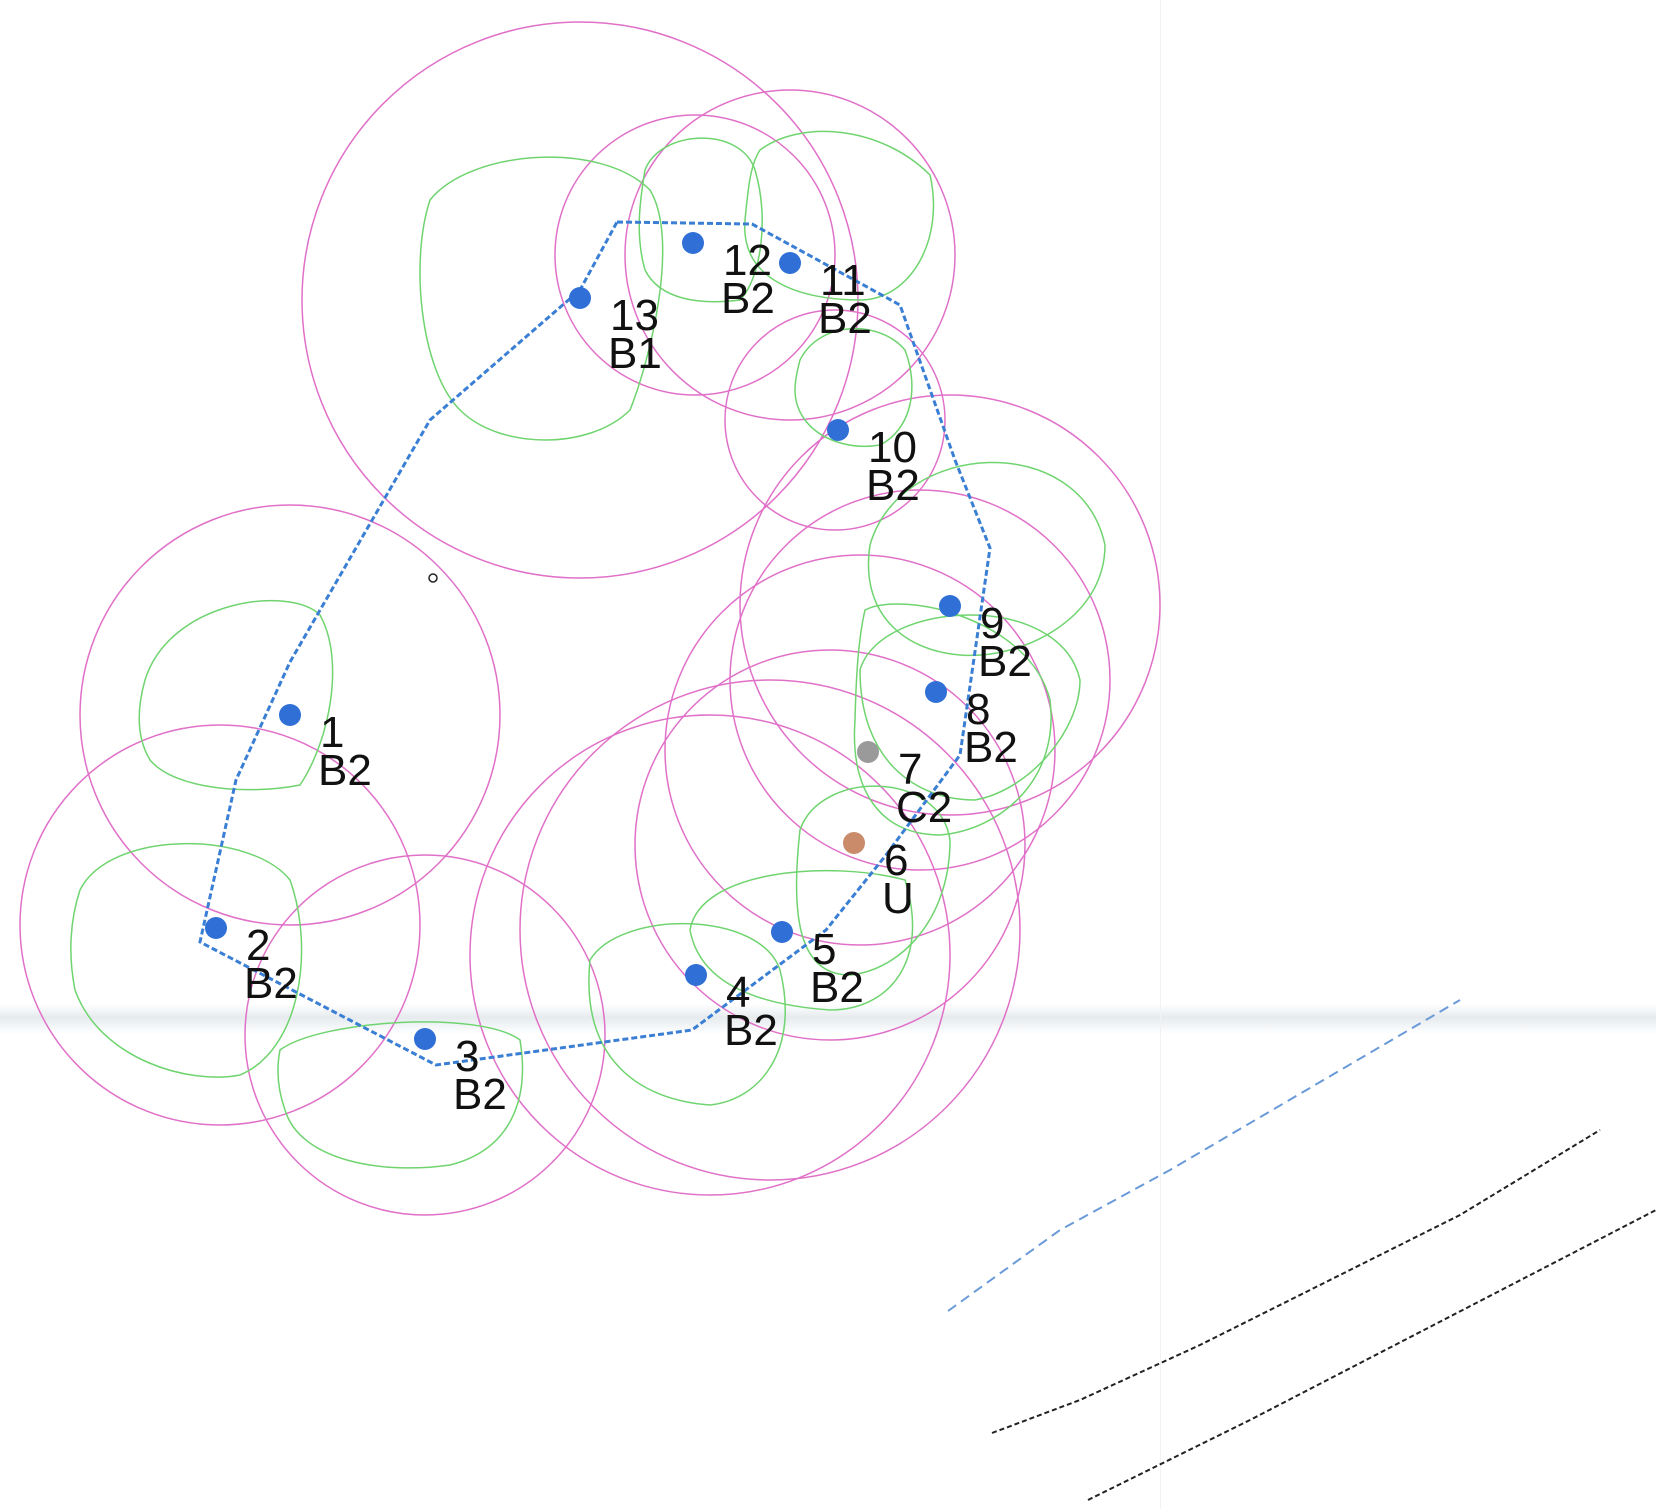 This screenshot has width=1656, height=1509. Describe the element at coordinates (910, 769) in the screenshot. I see `station-number: 7` at that location.